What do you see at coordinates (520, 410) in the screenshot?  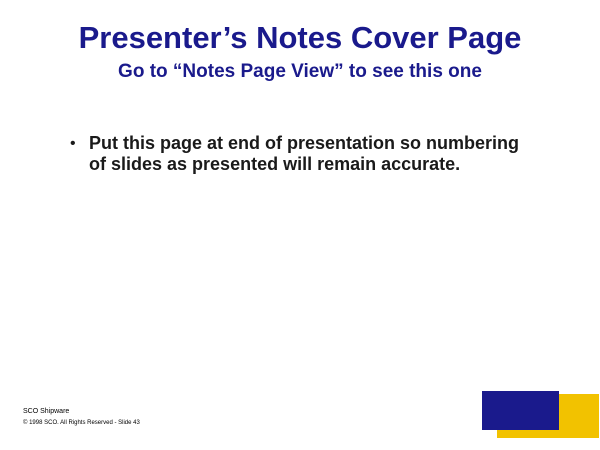 I see `logo-blue-block` at bounding box center [520, 410].